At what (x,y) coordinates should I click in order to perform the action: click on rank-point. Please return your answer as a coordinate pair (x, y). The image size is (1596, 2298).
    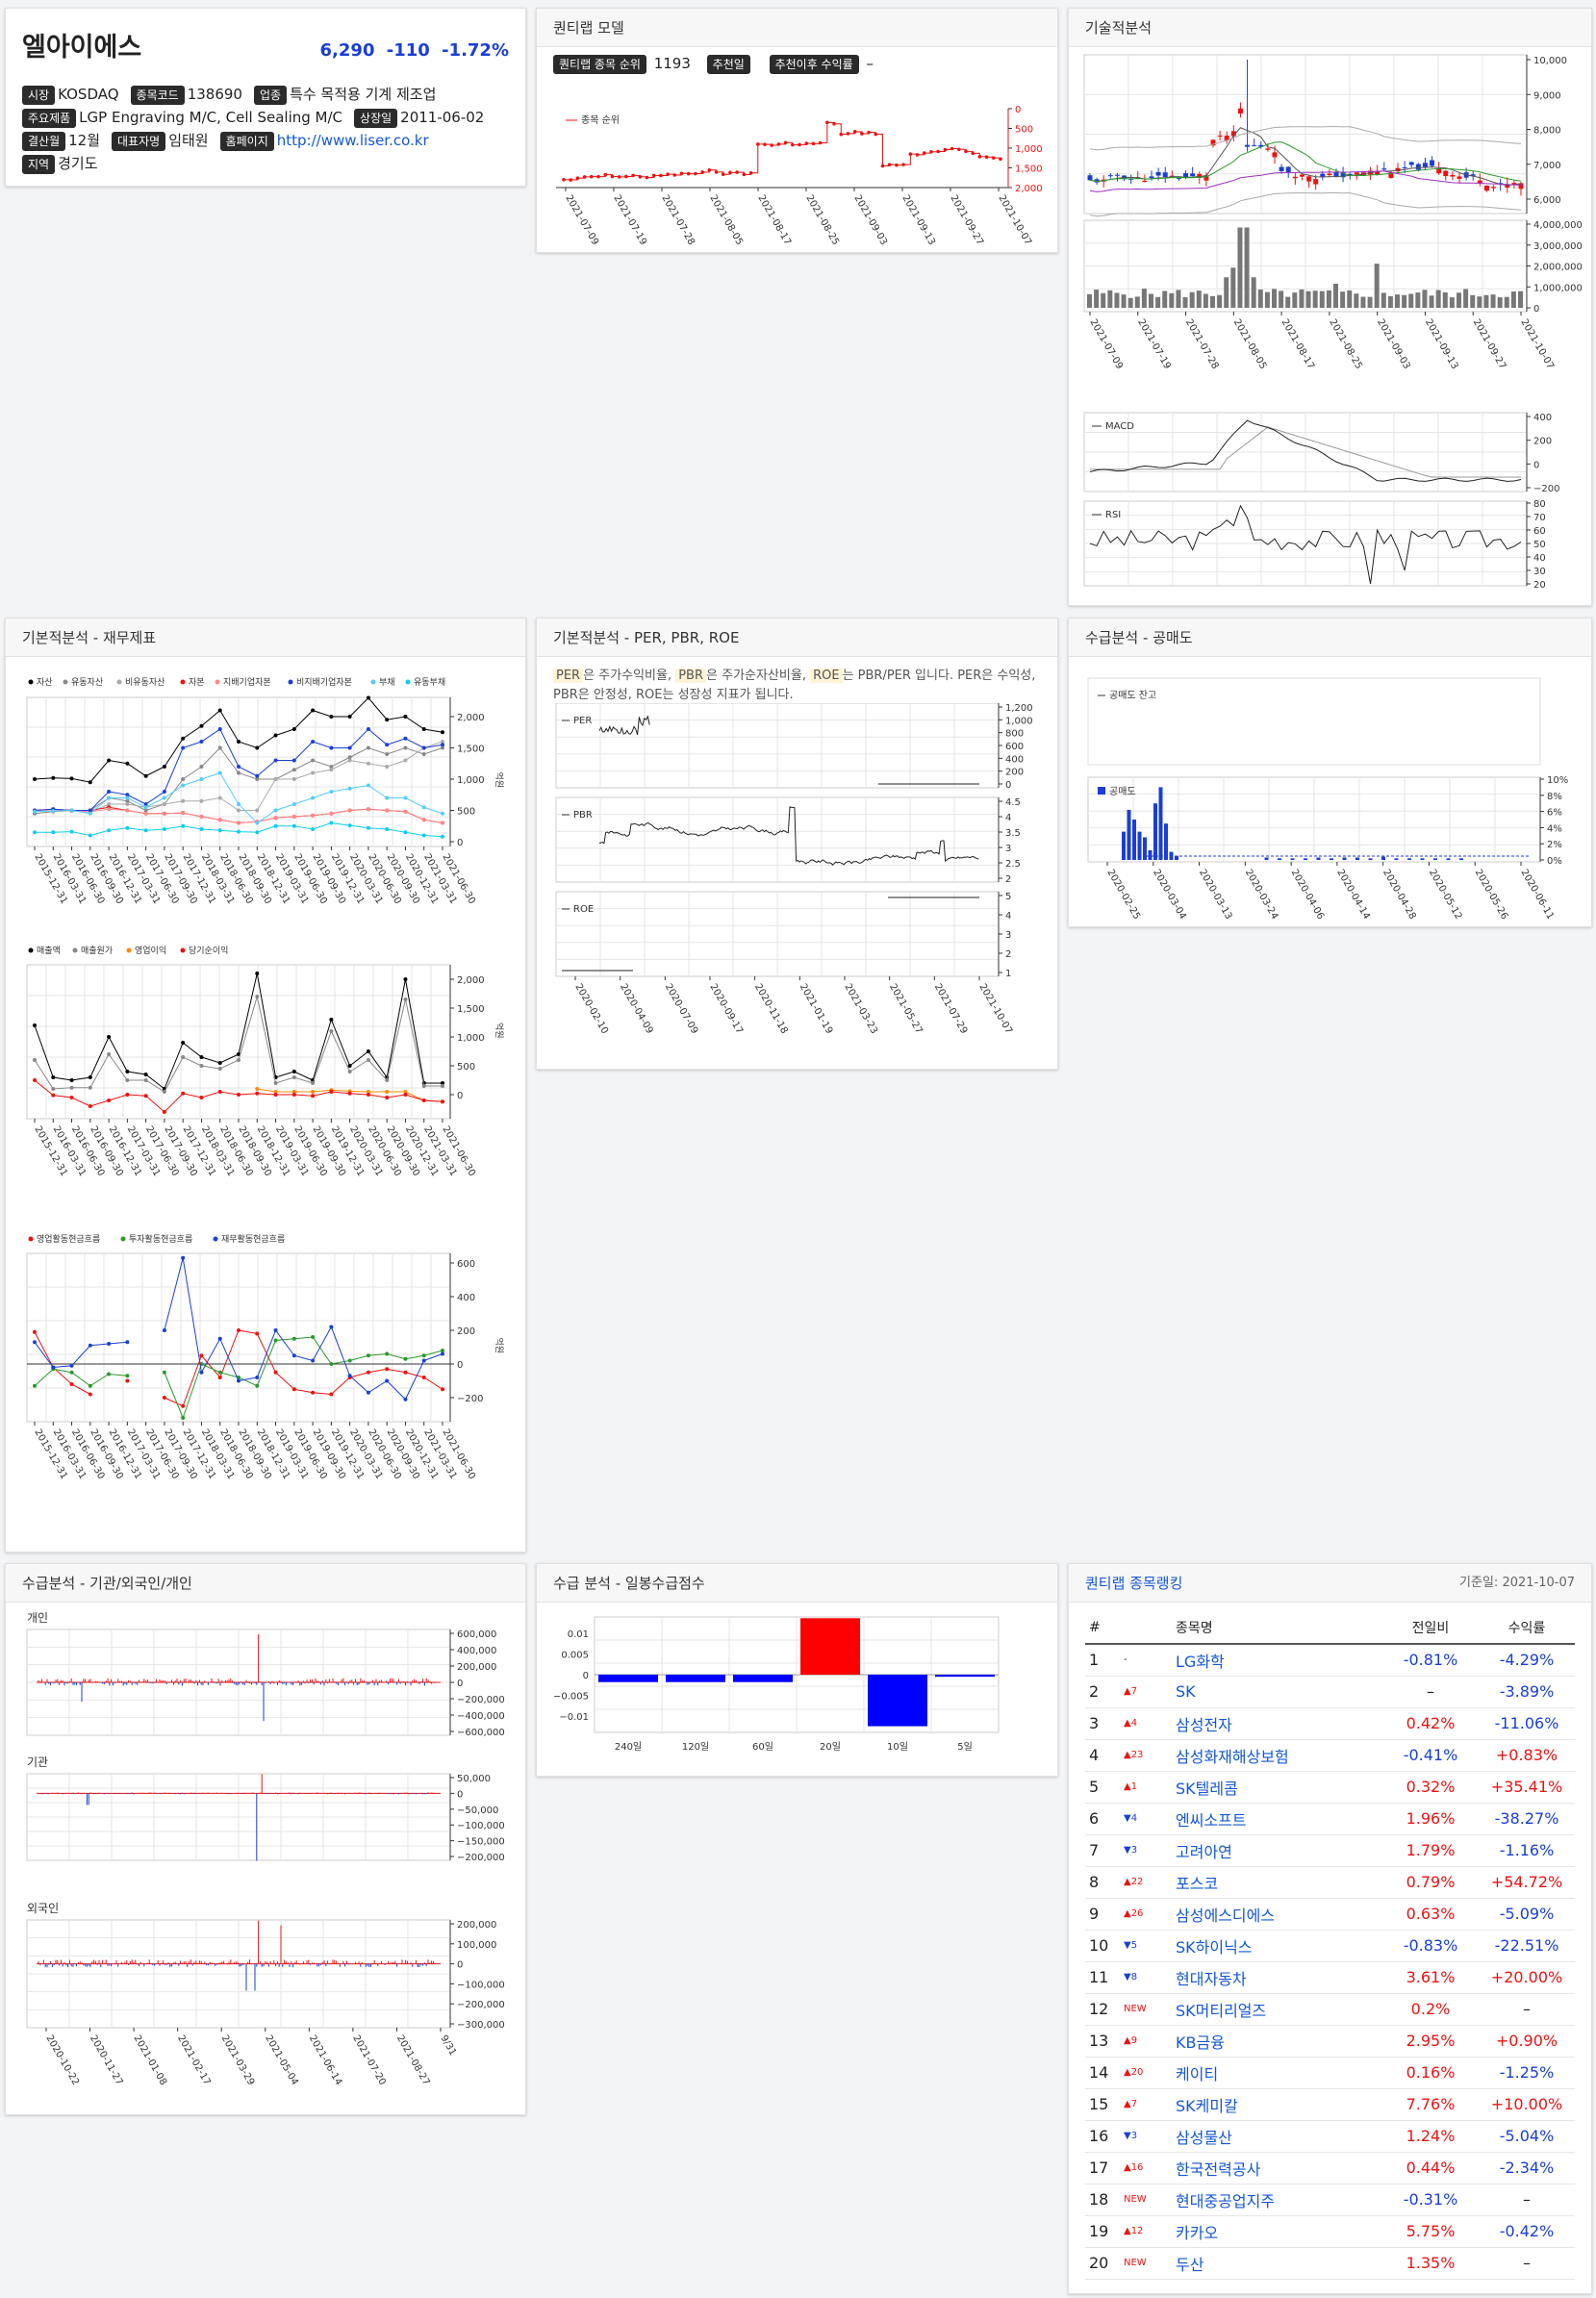
    Looking at the image, I should click on (730, 172).